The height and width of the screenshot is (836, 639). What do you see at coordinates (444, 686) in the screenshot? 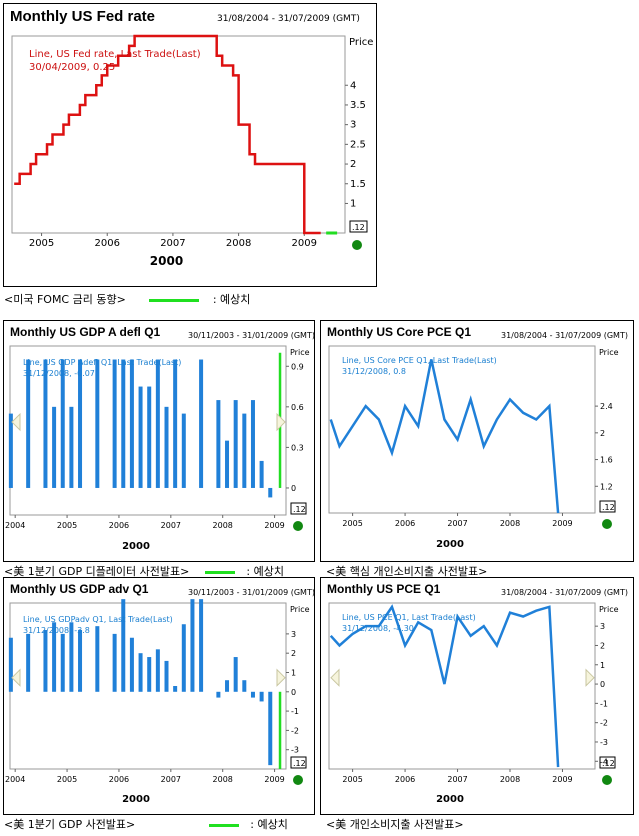
I see `pce-series-line` at bounding box center [444, 686].